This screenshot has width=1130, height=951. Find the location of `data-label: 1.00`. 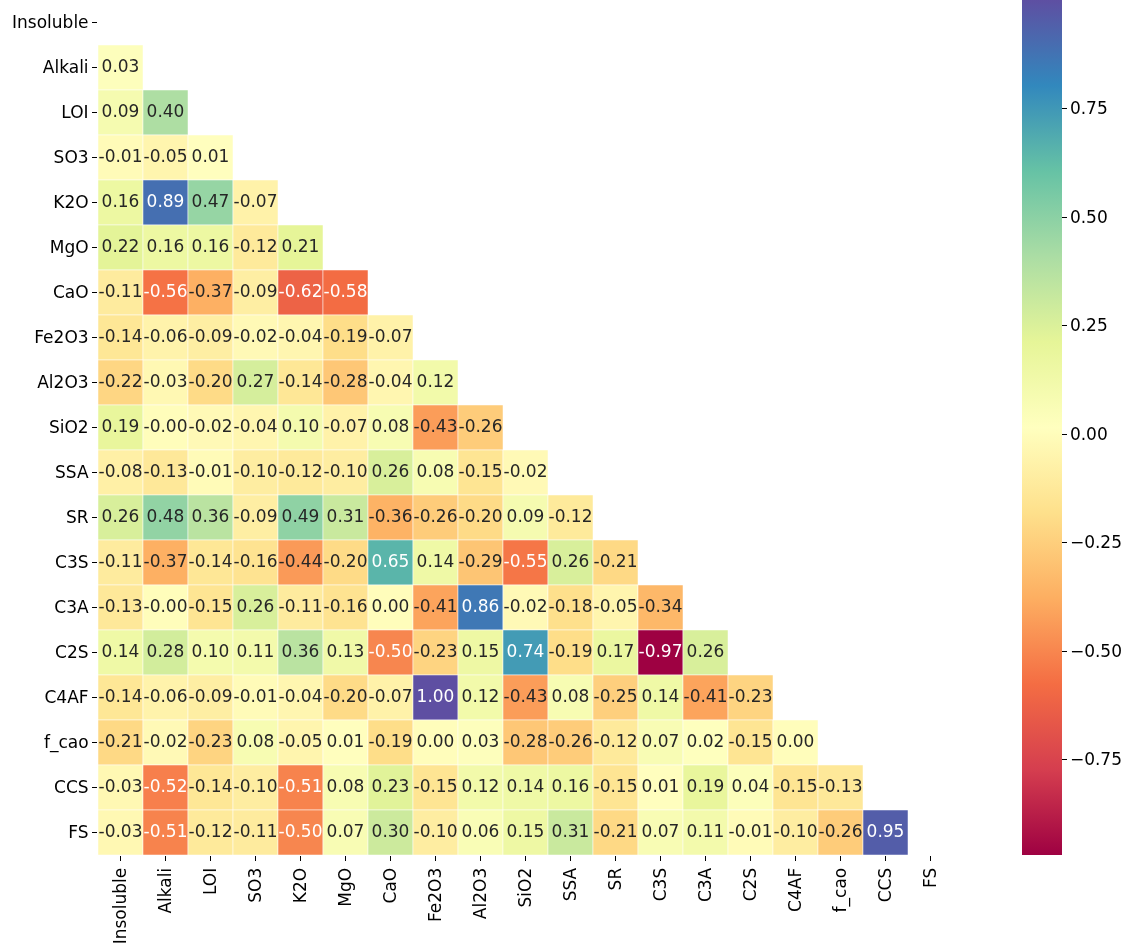

data-label: 1.00 is located at coordinates (435, 695).